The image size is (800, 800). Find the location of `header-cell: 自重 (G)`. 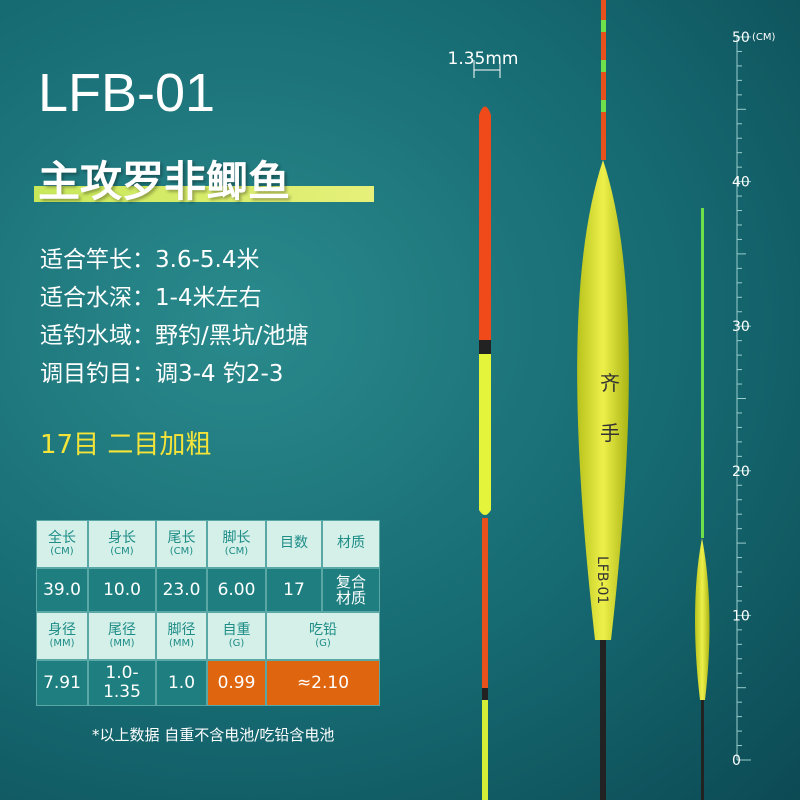

header-cell: 自重 (G) is located at coordinates (236, 636).